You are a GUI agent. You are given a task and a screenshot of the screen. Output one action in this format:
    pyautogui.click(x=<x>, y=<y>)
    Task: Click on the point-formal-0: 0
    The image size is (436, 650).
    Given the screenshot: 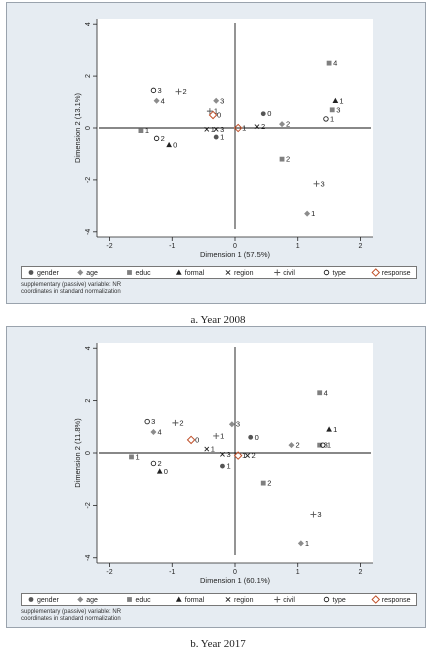 What is the action you would take?
    pyautogui.click(x=162, y=471)
    